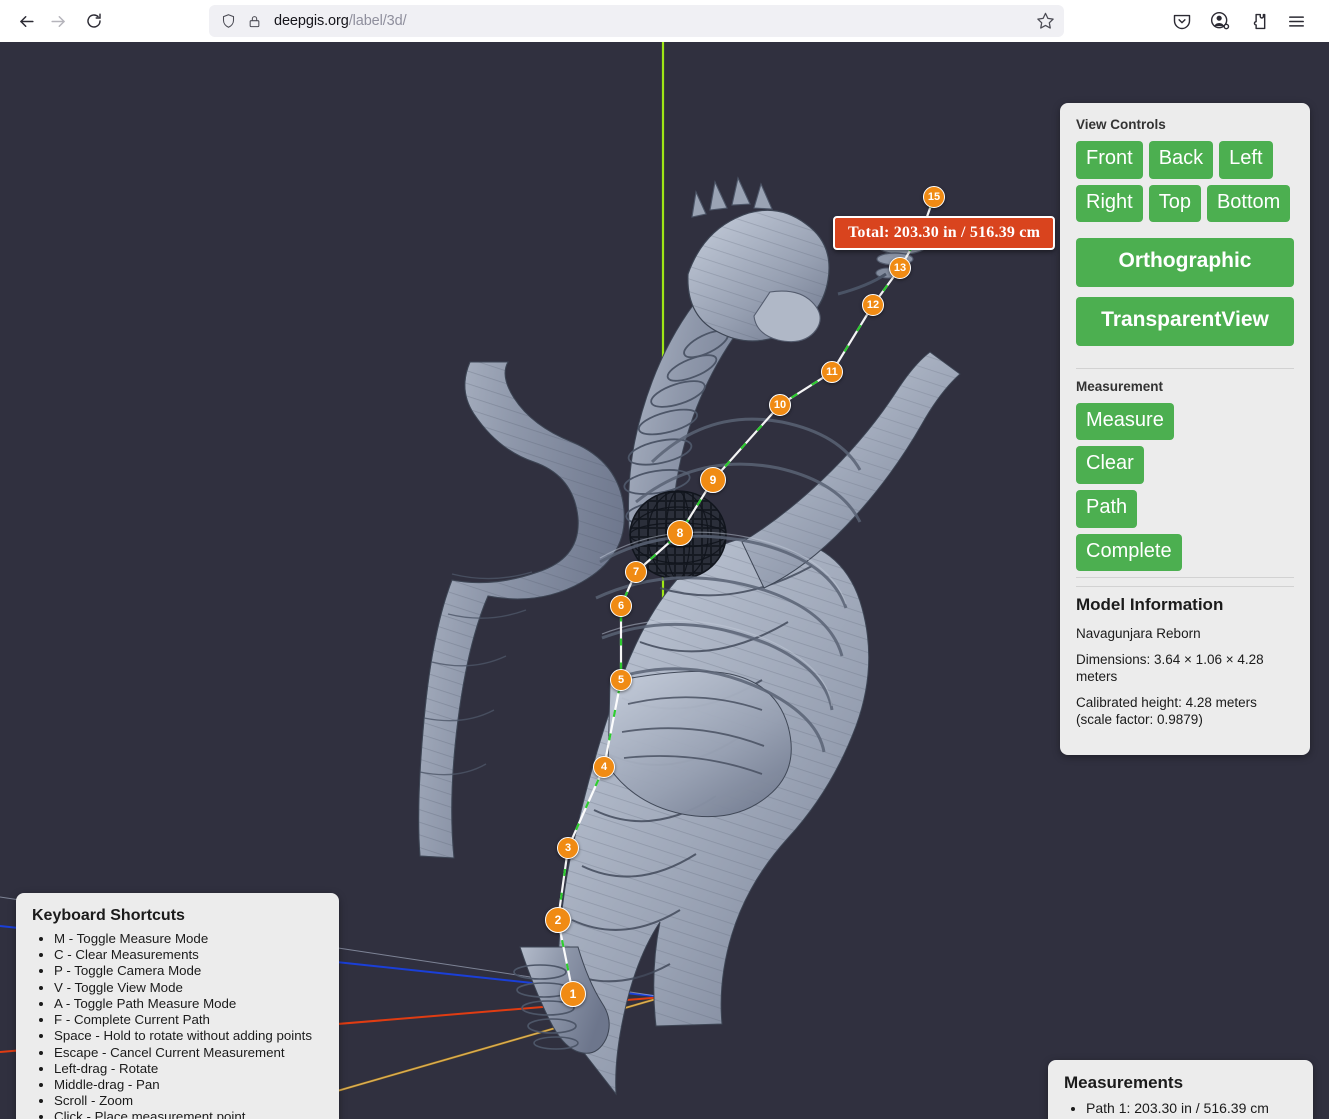 Image resolution: width=1329 pixels, height=1119 pixels. Describe the element at coordinates (1138, 634) in the screenshot. I see `model-name: Navagunjara Reborn` at that location.